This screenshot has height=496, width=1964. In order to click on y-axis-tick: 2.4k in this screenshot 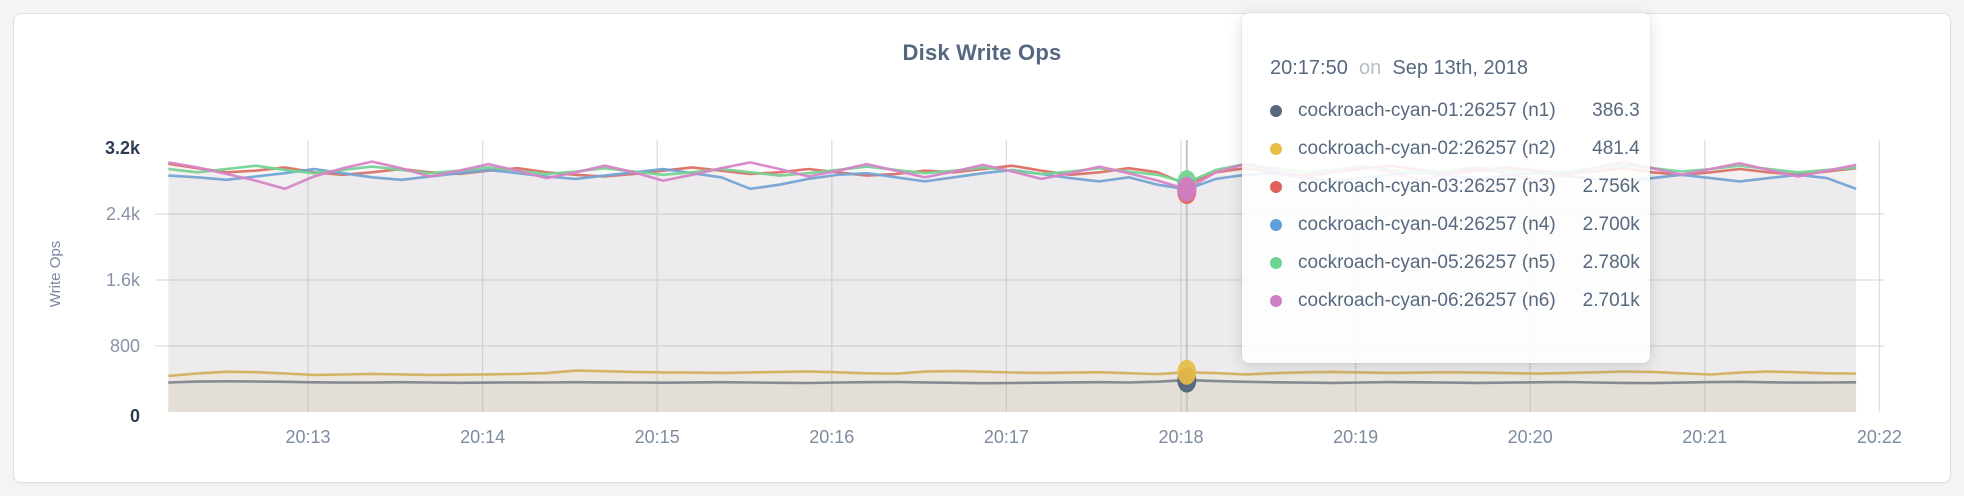, I will do `click(122, 214)`.